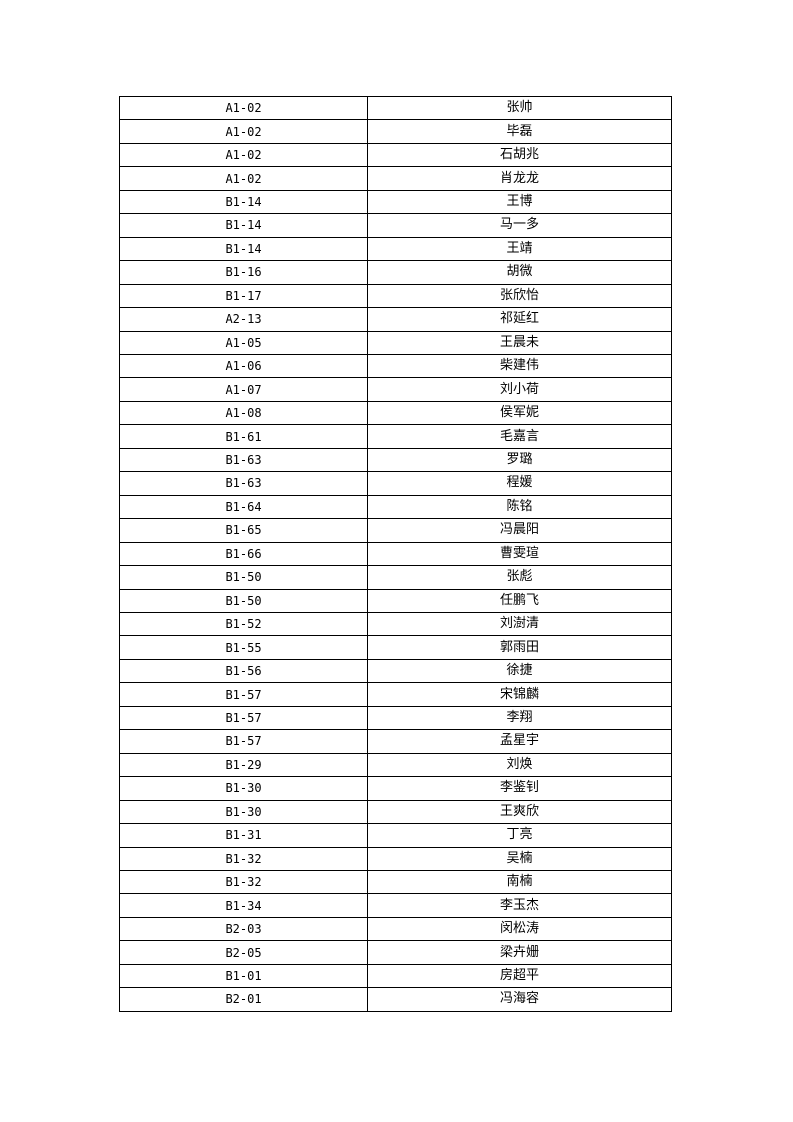  I want to click on person-name-cell: 刘焕, so click(519, 765).